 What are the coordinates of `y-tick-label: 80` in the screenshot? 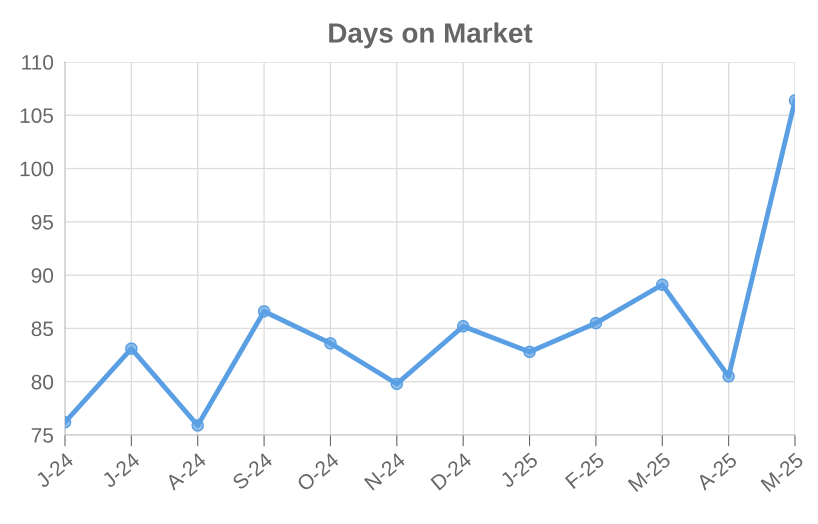 It's located at (43, 382).